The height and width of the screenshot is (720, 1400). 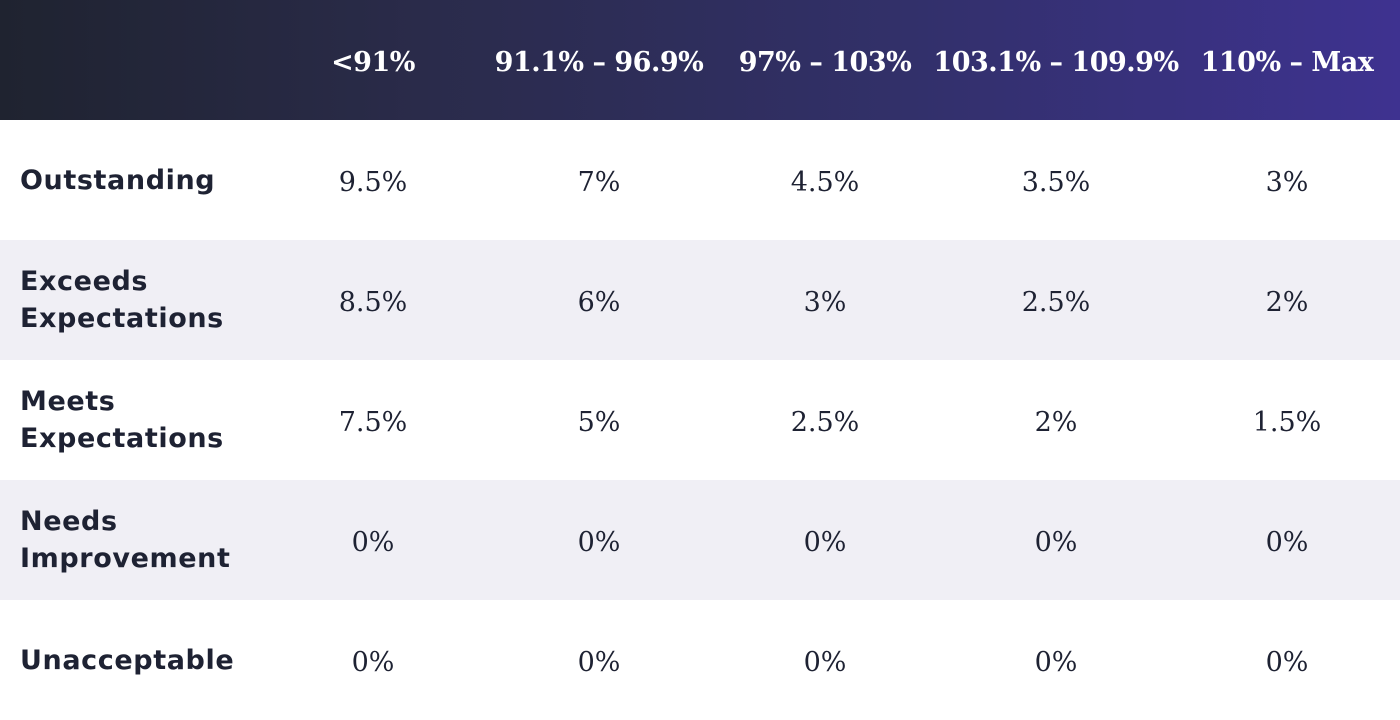 I want to click on column-header: 97% – 103%, so click(x=825, y=62).